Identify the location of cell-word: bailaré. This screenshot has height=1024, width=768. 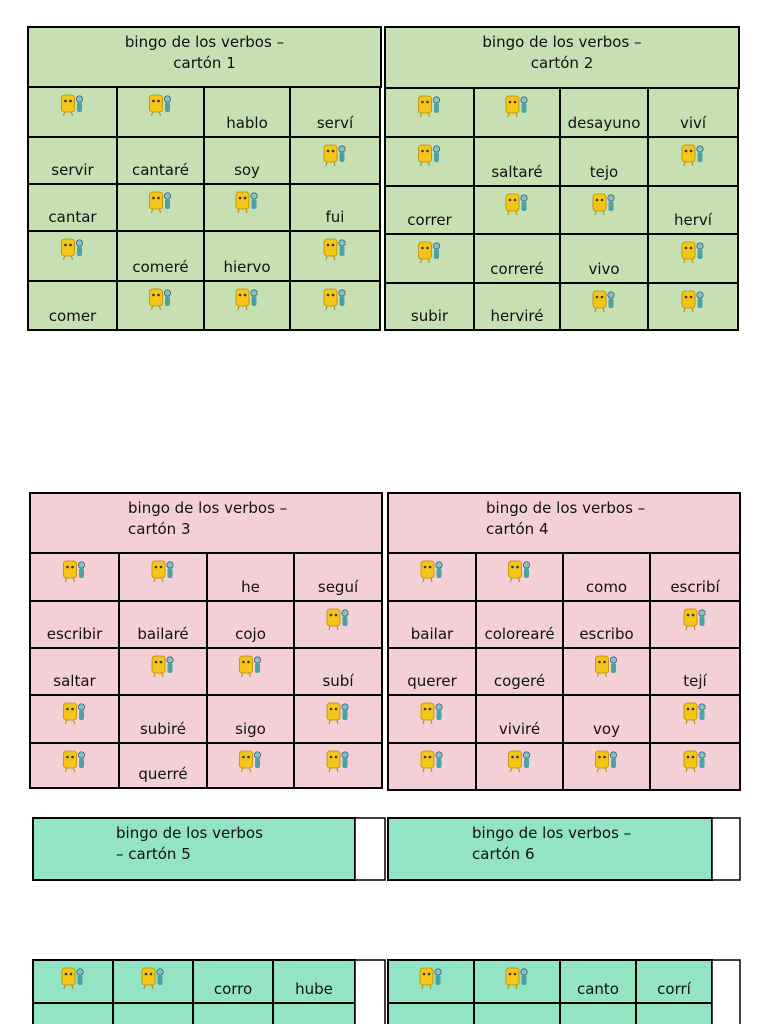
(162, 634).